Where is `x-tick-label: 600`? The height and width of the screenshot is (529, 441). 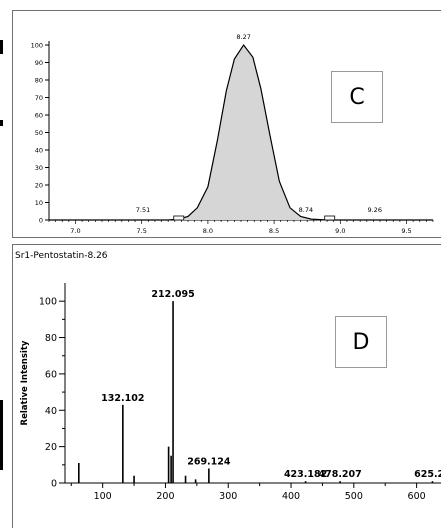 x-tick-label: 600 is located at coordinates (417, 496).